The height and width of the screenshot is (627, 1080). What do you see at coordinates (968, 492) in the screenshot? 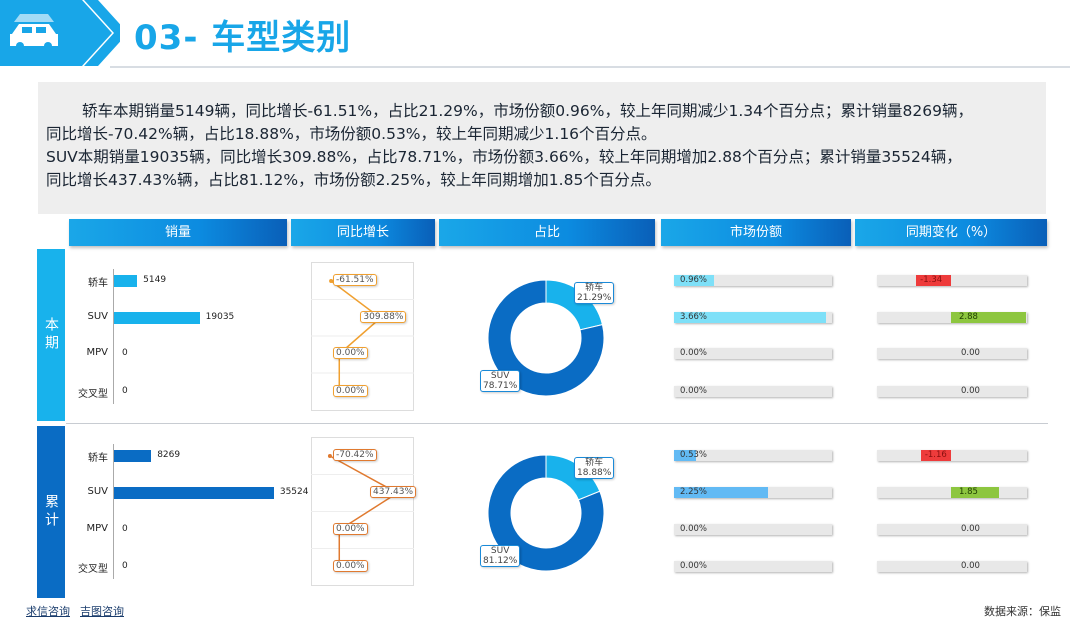
I see `change-value: 1.85` at bounding box center [968, 492].